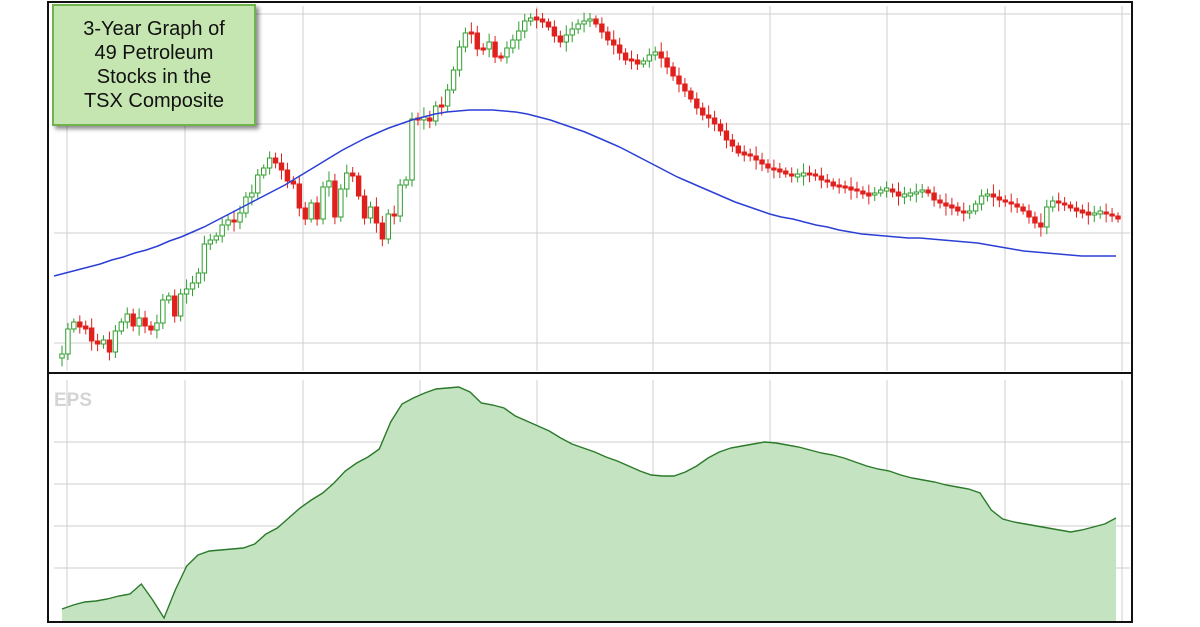  What do you see at coordinates (73, 400) in the screenshot?
I see `eps-panel-label: EPS` at bounding box center [73, 400].